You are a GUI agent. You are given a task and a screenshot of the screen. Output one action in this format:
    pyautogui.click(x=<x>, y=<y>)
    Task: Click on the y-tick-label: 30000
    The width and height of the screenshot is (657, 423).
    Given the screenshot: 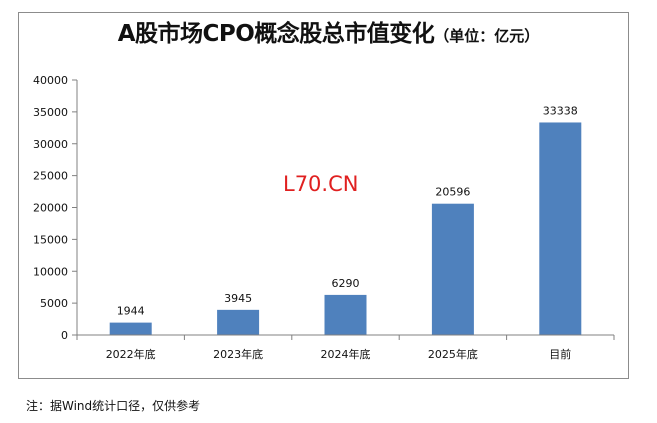 What is the action you would take?
    pyautogui.click(x=50, y=144)
    